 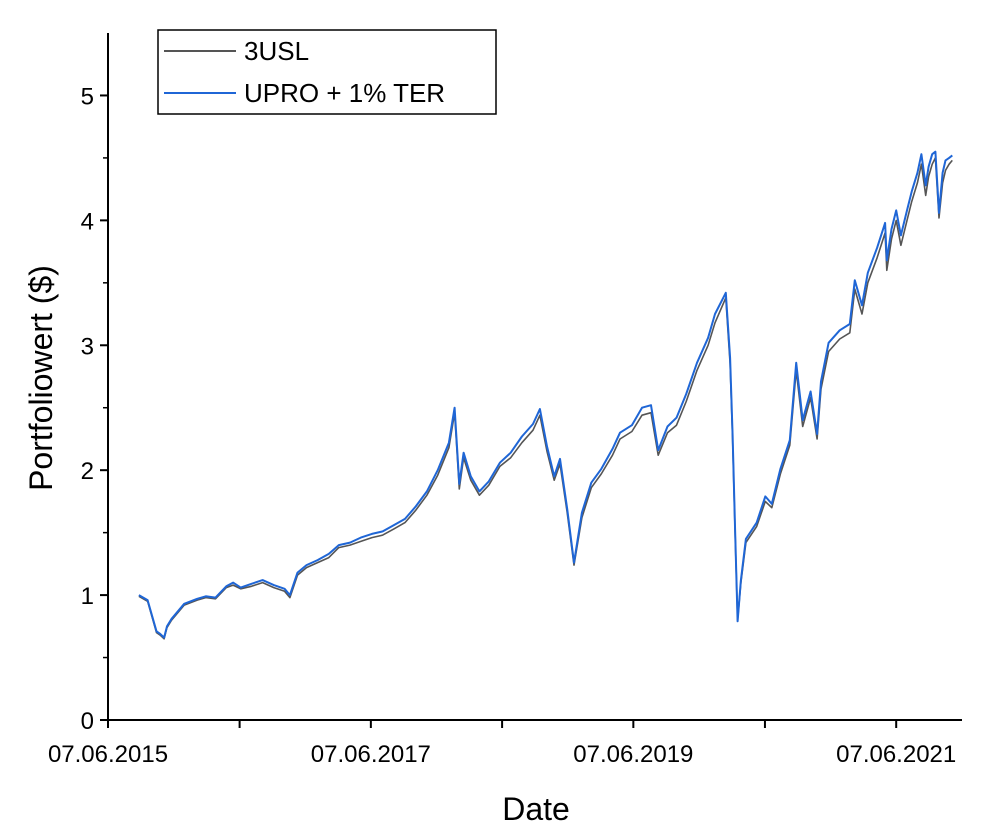 I want to click on y-axis-ticks: 0 1 2 3 4 5, so click(x=94, y=409).